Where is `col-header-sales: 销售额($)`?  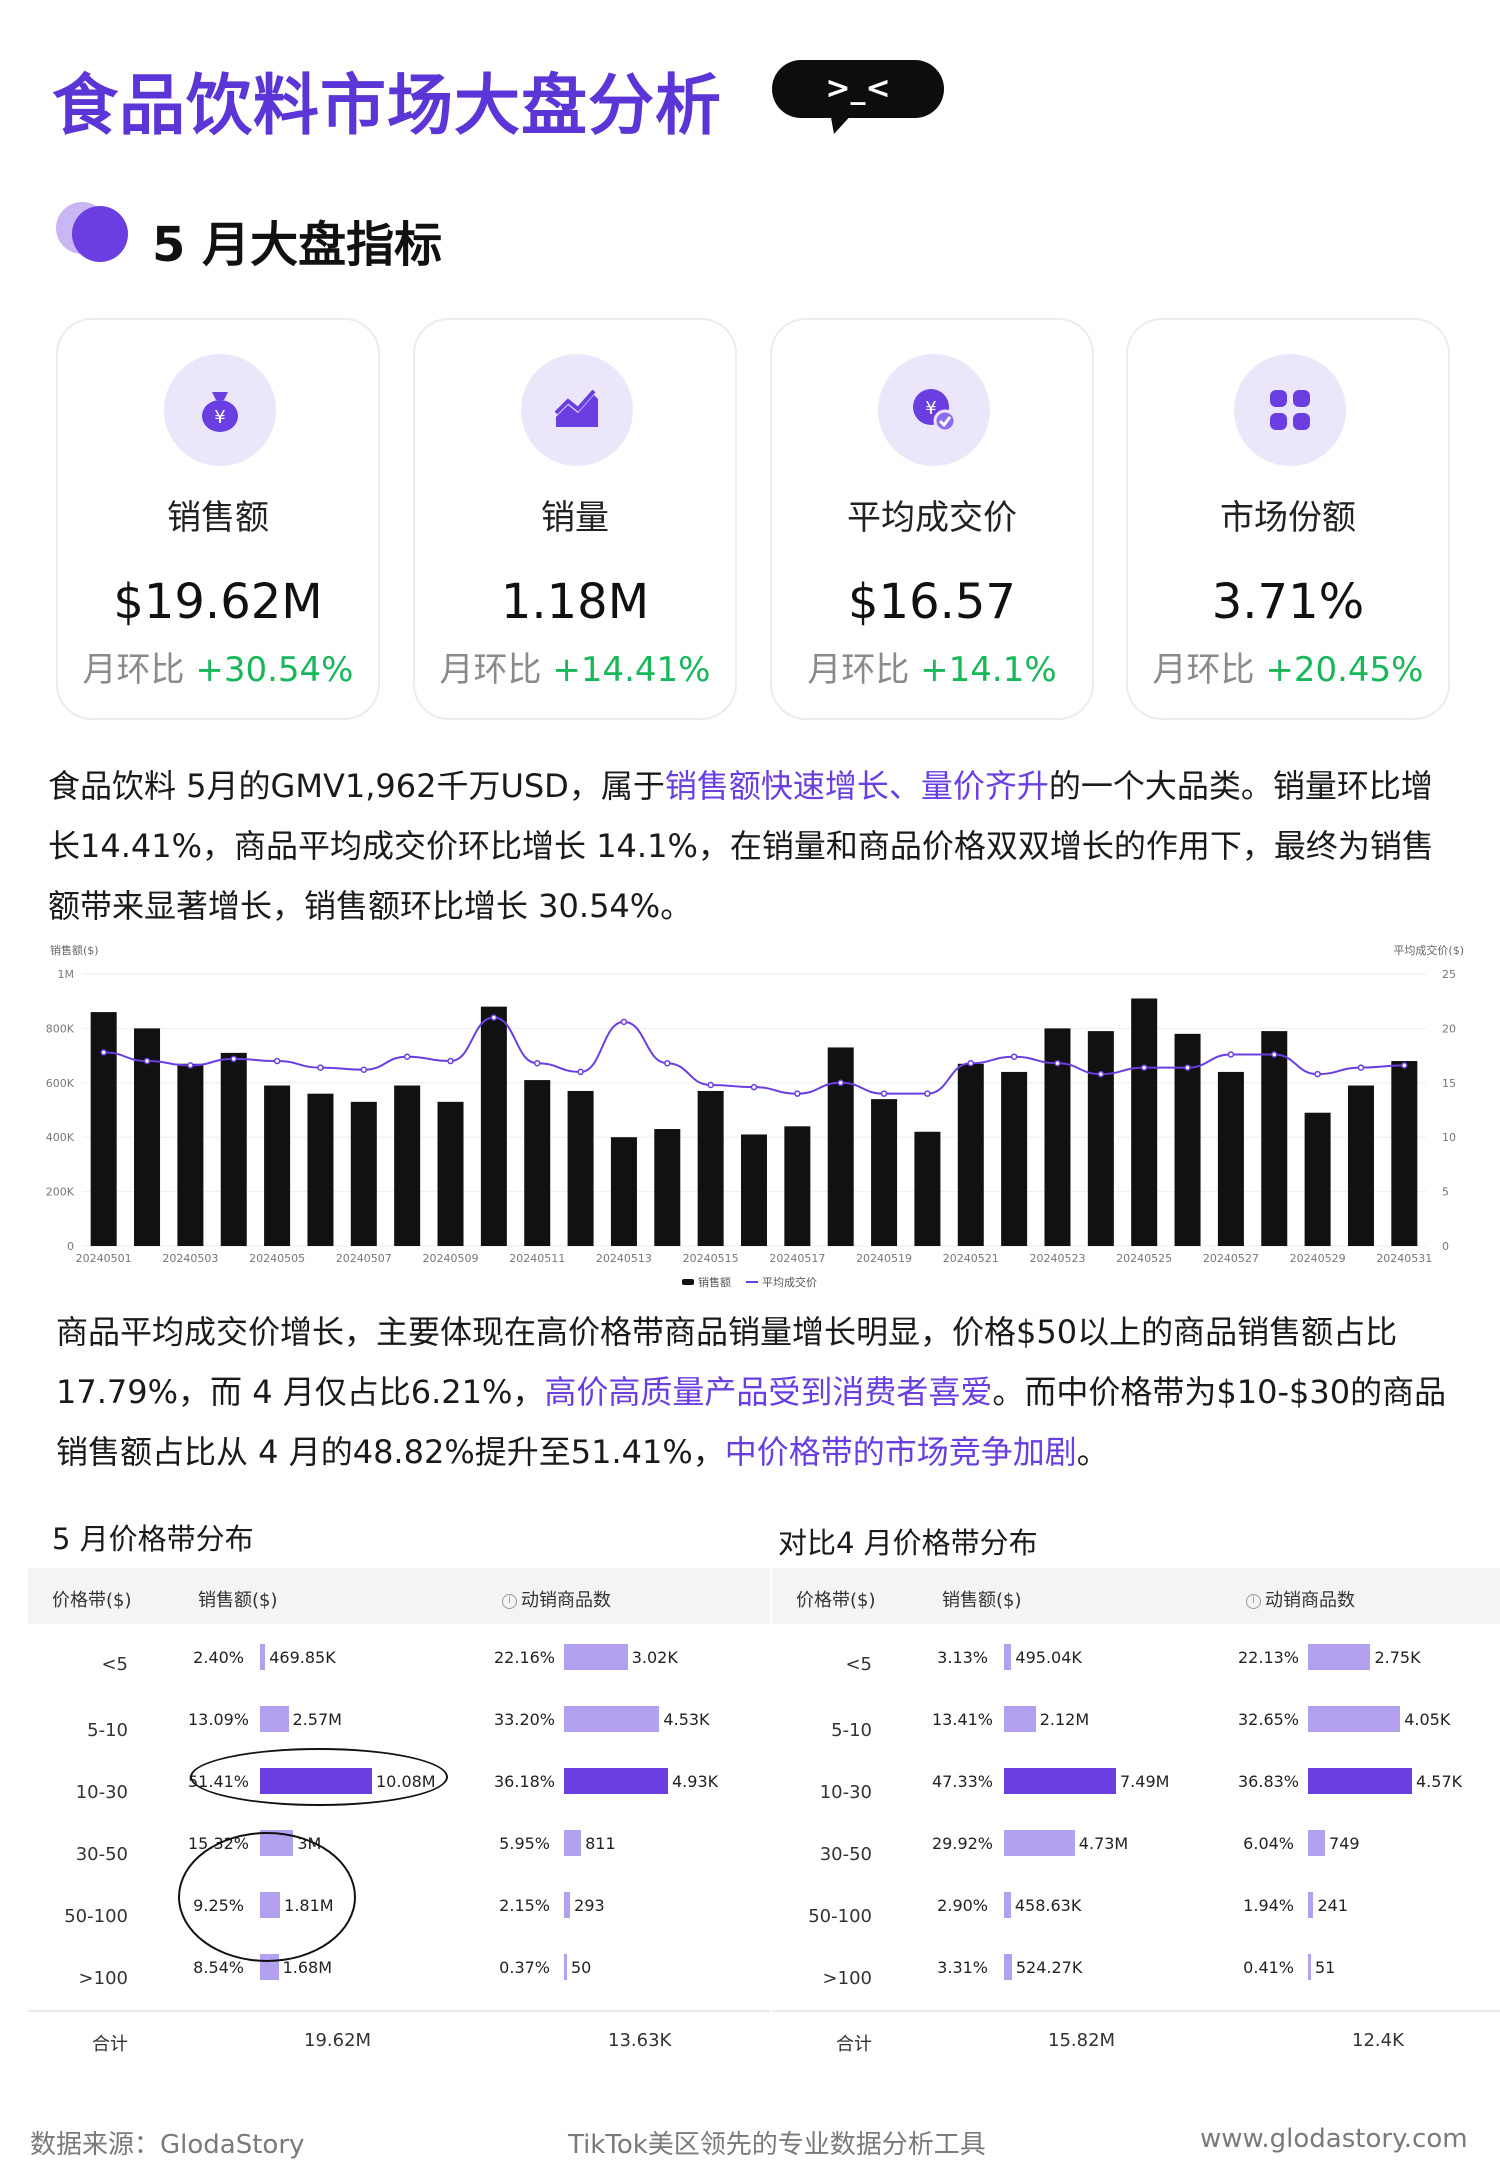 col-header-sales: 销售额($) is located at coordinates (238, 1600).